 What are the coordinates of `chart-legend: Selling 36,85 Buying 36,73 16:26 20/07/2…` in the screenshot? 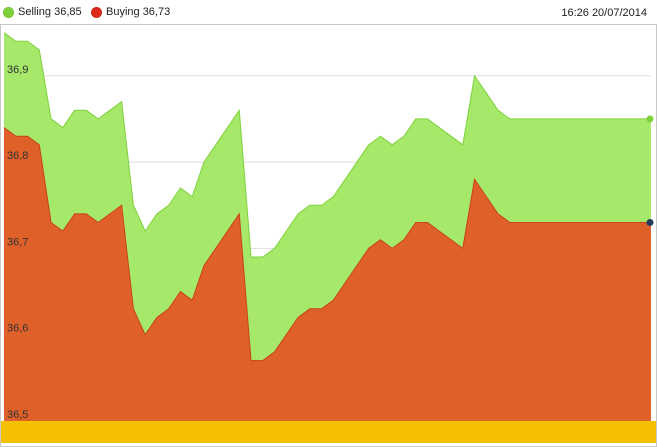 It's located at (328, 12).